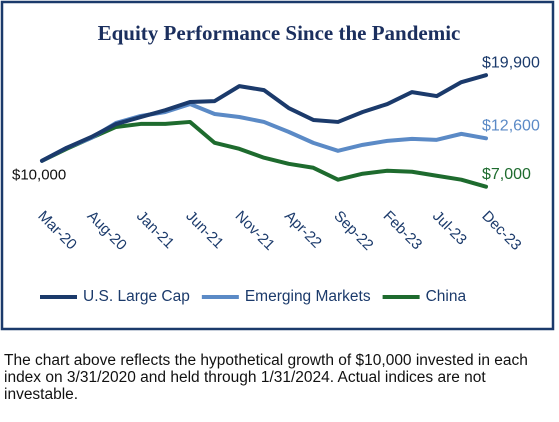 The height and width of the screenshot is (422, 559). Describe the element at coordinates (279, 33) in the screenshot. I see `chart-title: Equity Performance Since the Pandemic` at that location.